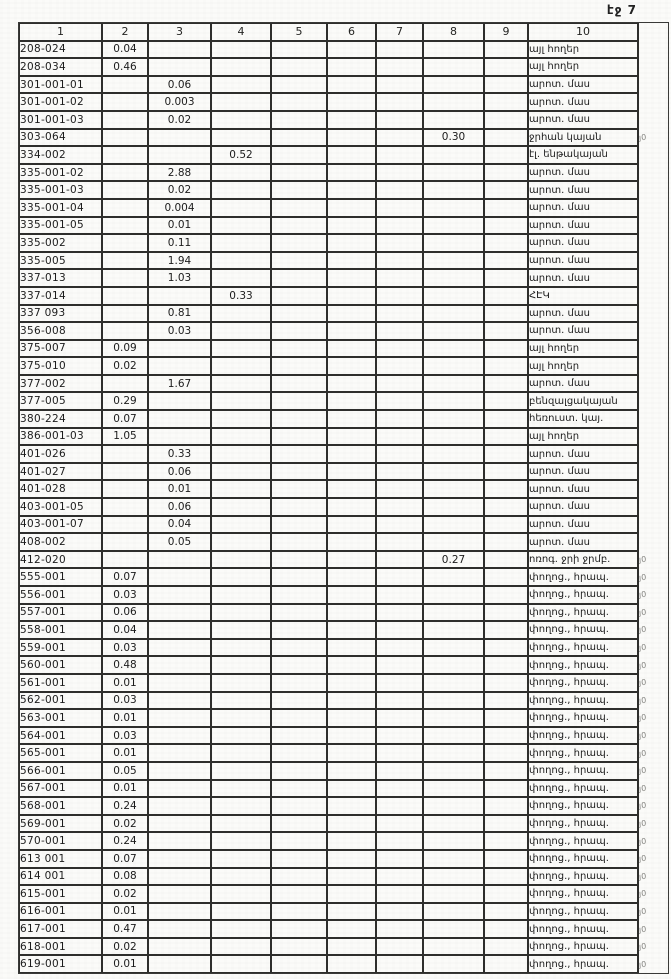 The height and width of the screenshot is (979, 671). What do you see at coordinates (60, 155) in the screenshot?
I see `cell-parcel-code: 334-002` at bounding box center [60, 155].